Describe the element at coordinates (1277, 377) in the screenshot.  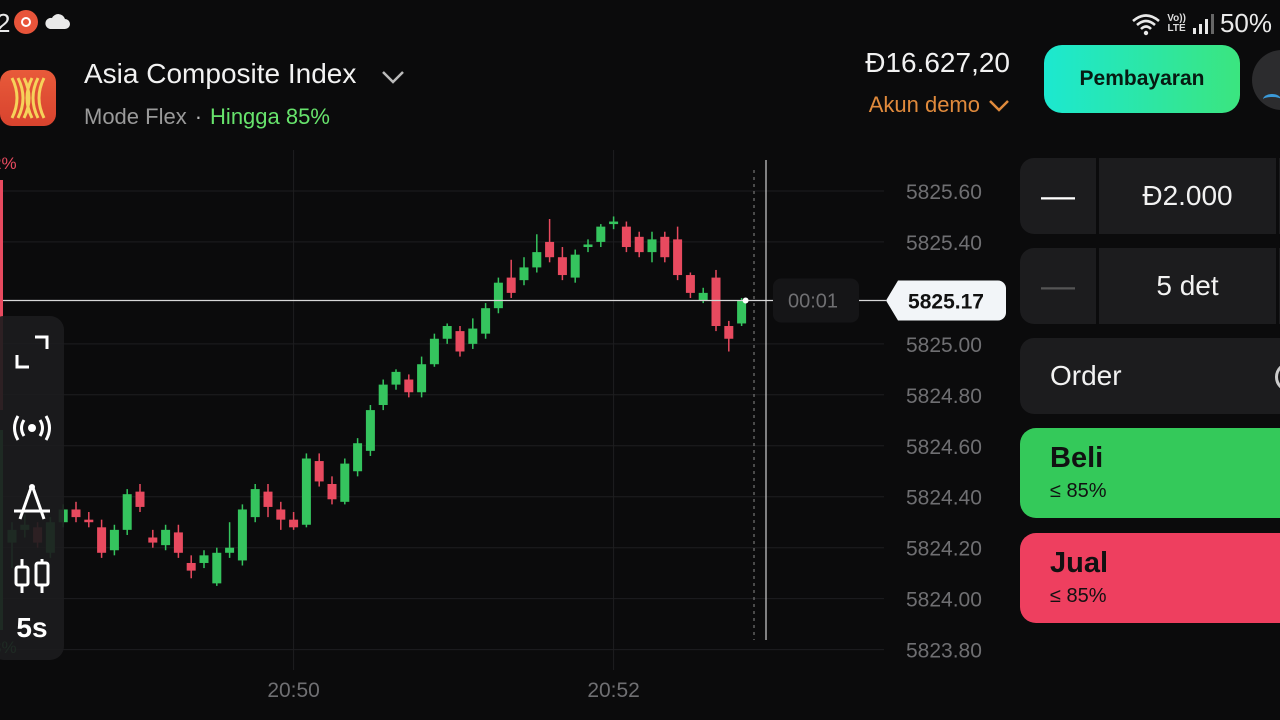
I see `order-toggle` at that location.